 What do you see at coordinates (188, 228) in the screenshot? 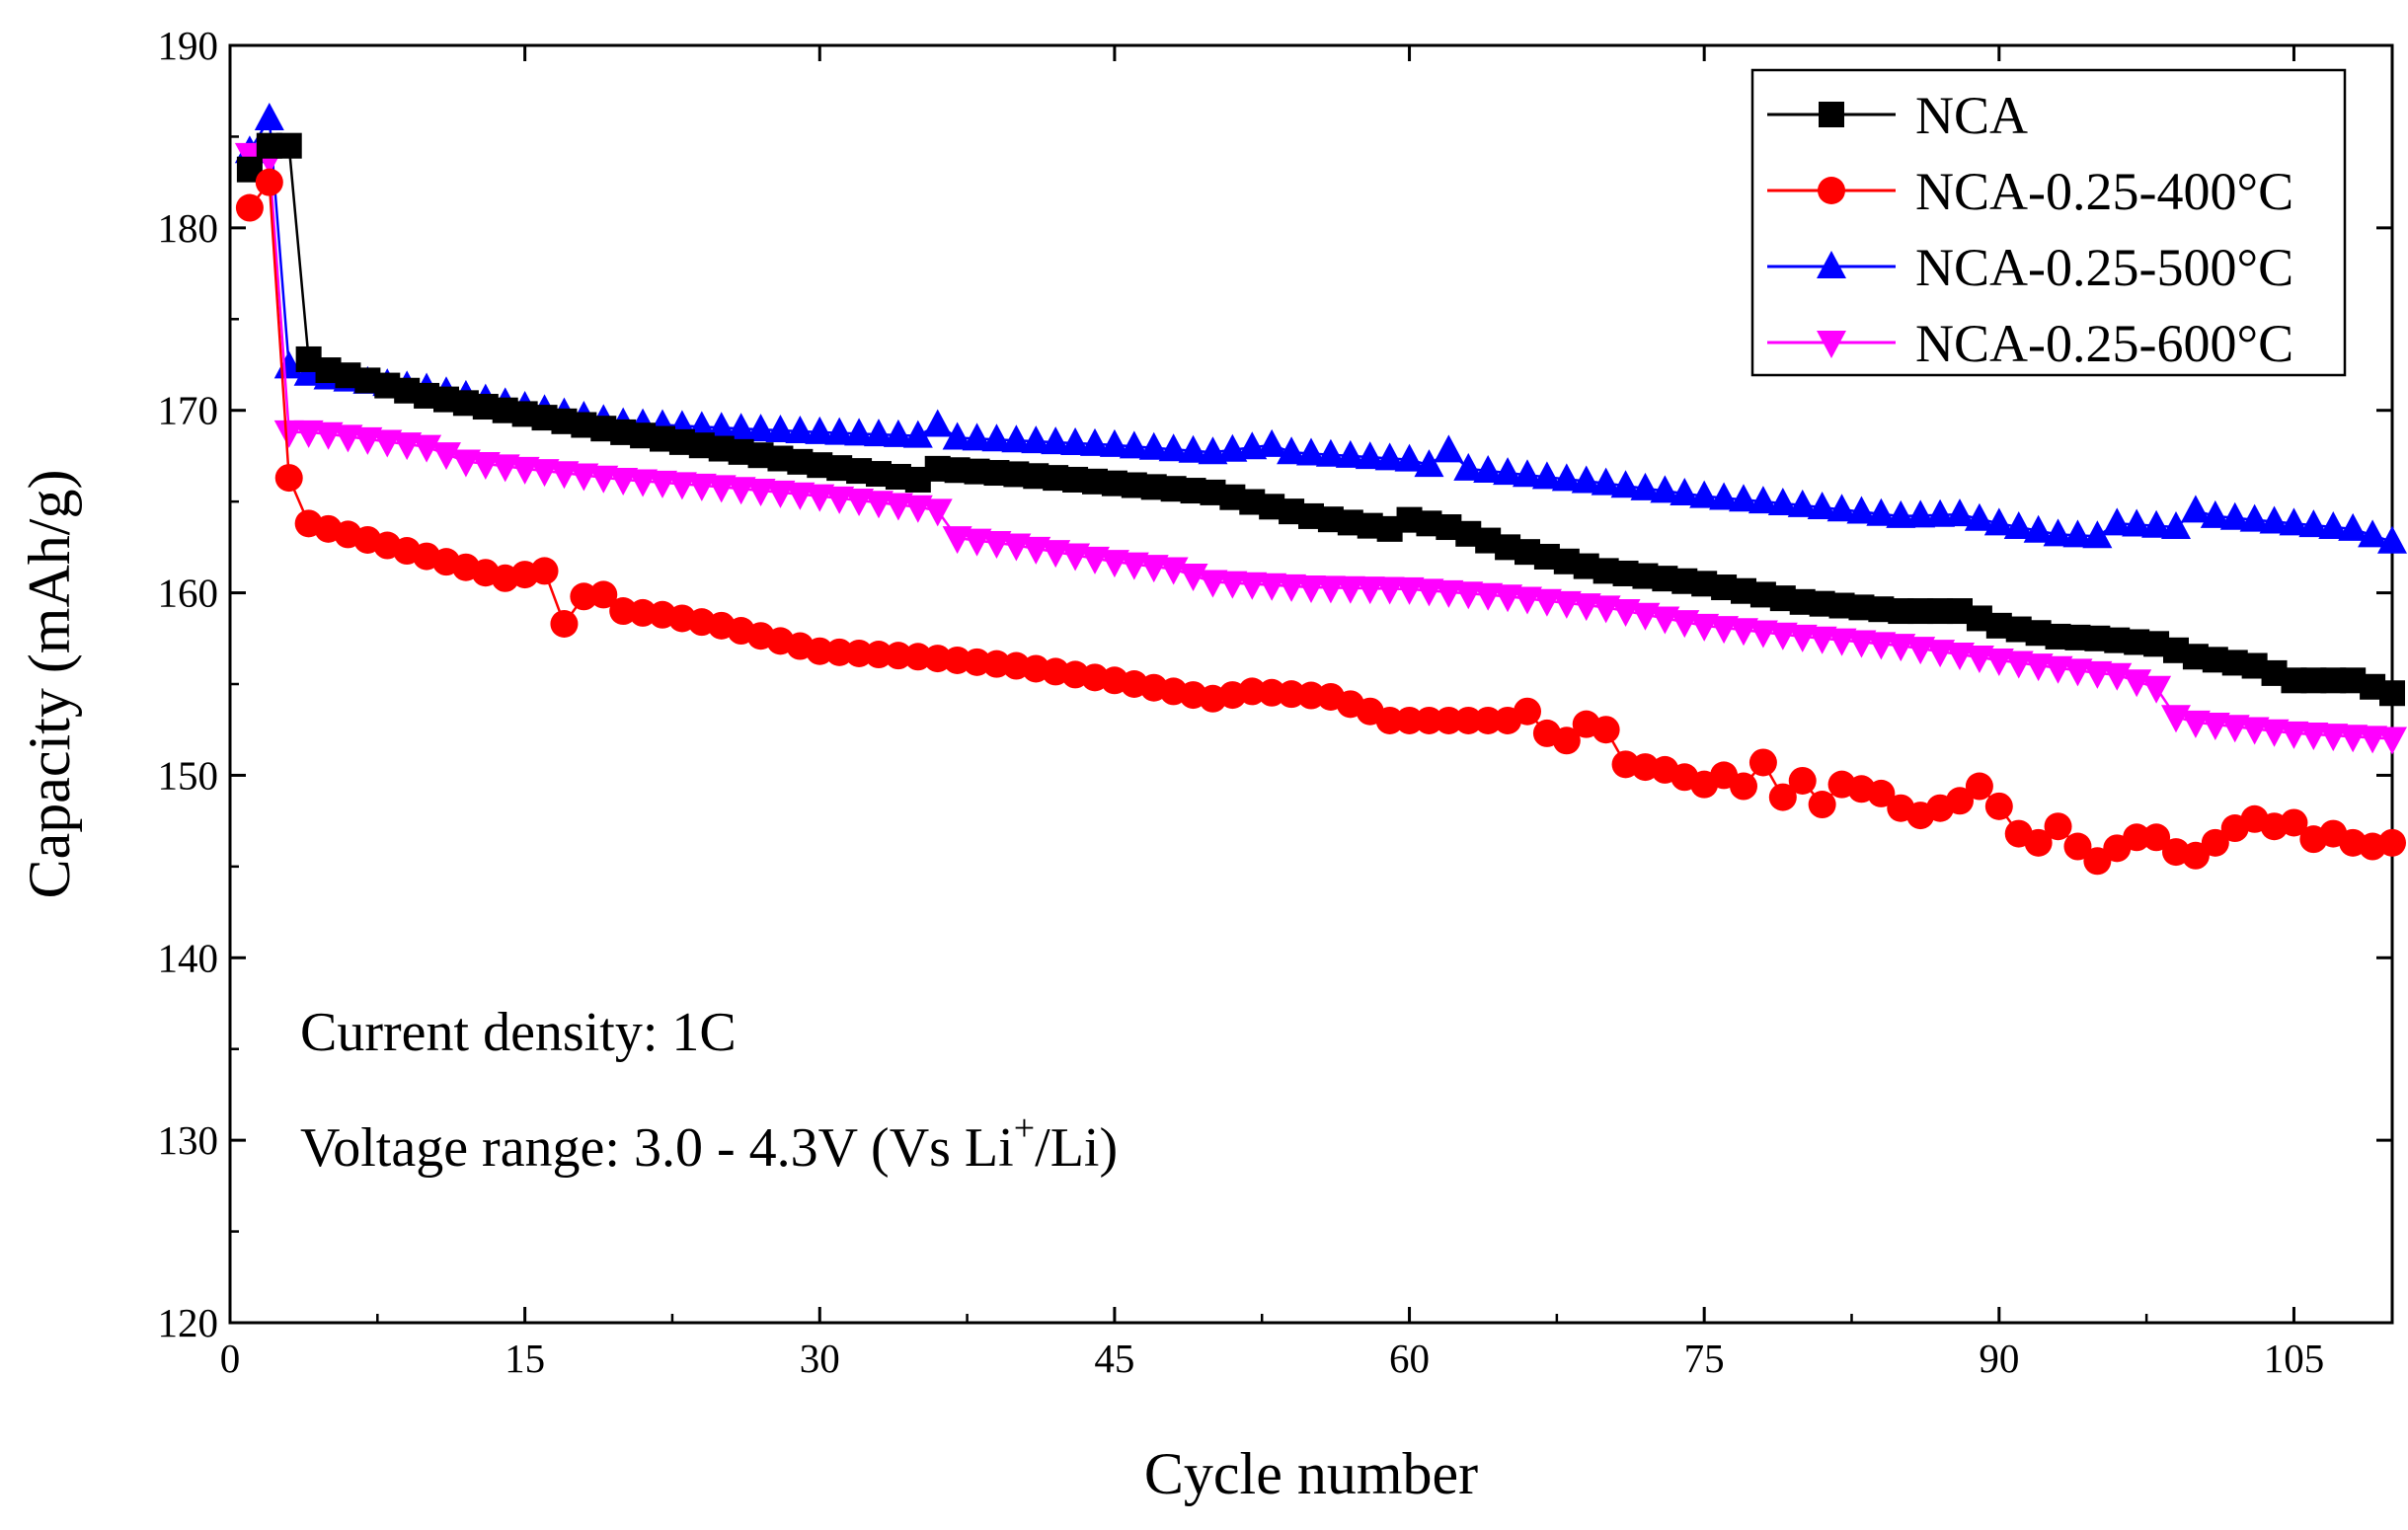
I see `y-tick-label: 180` at bounding box center [188, 228].